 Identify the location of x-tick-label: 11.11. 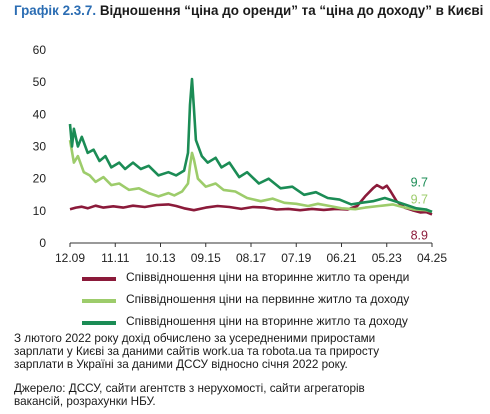
(115, 258).